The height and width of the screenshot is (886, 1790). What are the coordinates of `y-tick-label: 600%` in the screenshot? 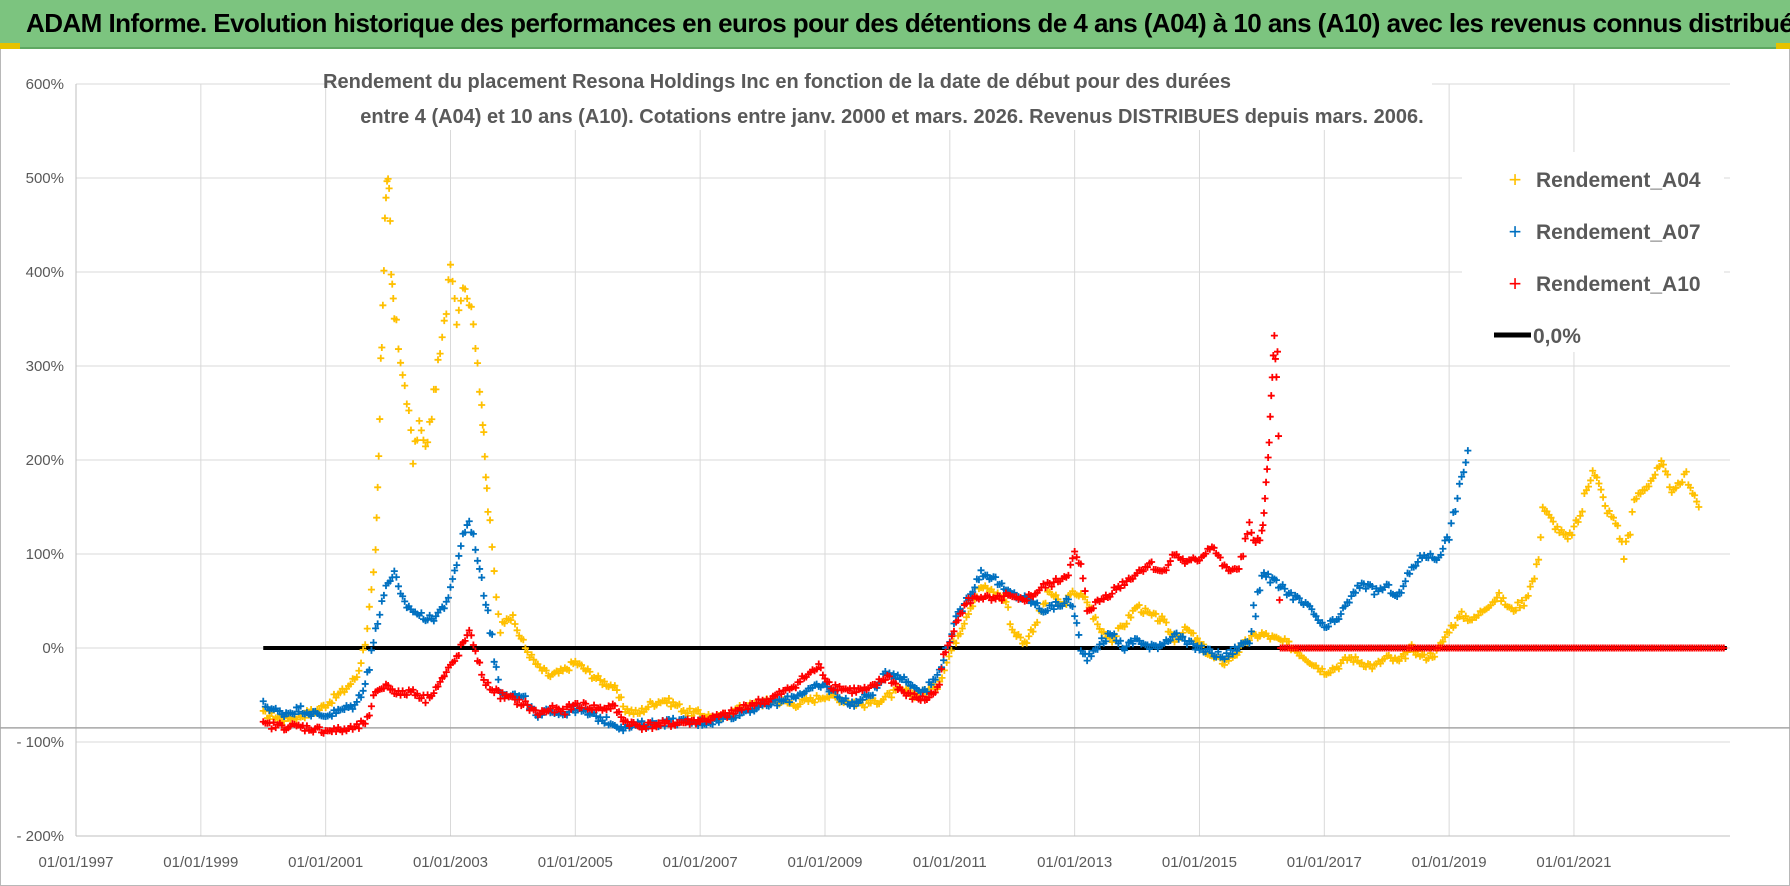 It's located at (45, 84).